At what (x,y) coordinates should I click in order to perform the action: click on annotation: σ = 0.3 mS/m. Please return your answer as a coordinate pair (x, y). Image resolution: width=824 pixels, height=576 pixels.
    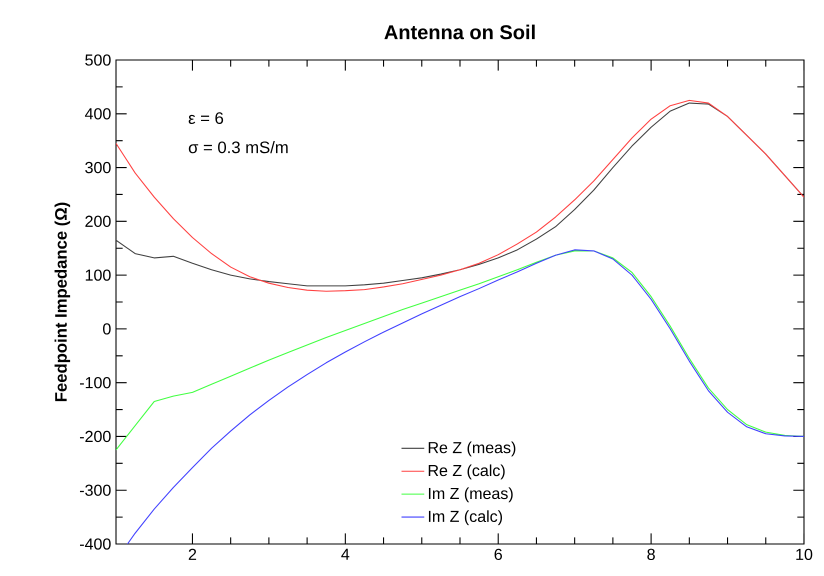
    Looking at the image, I should click on (238, 147).